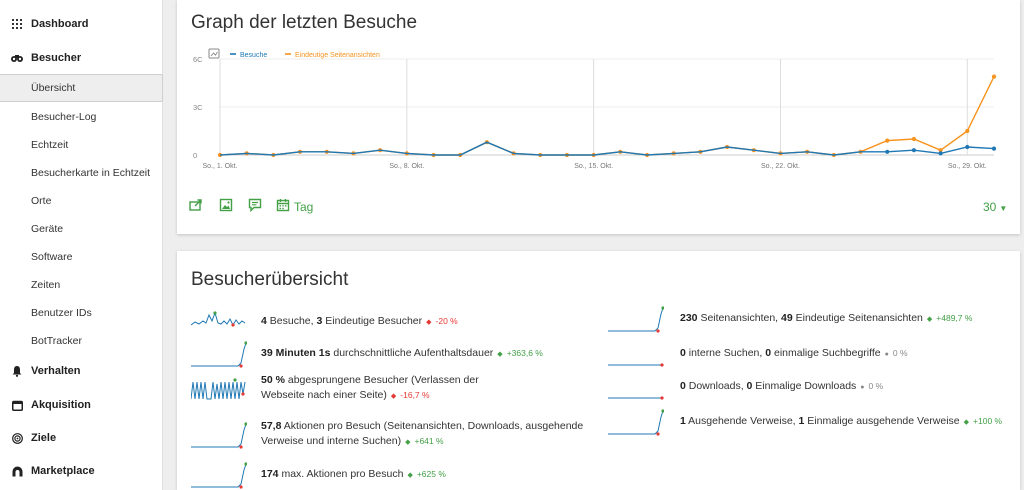  Describe the element at coordinates (81, 229) in the screenshot. I see `sidebar-subitem-geraete: Geräte` at that location.